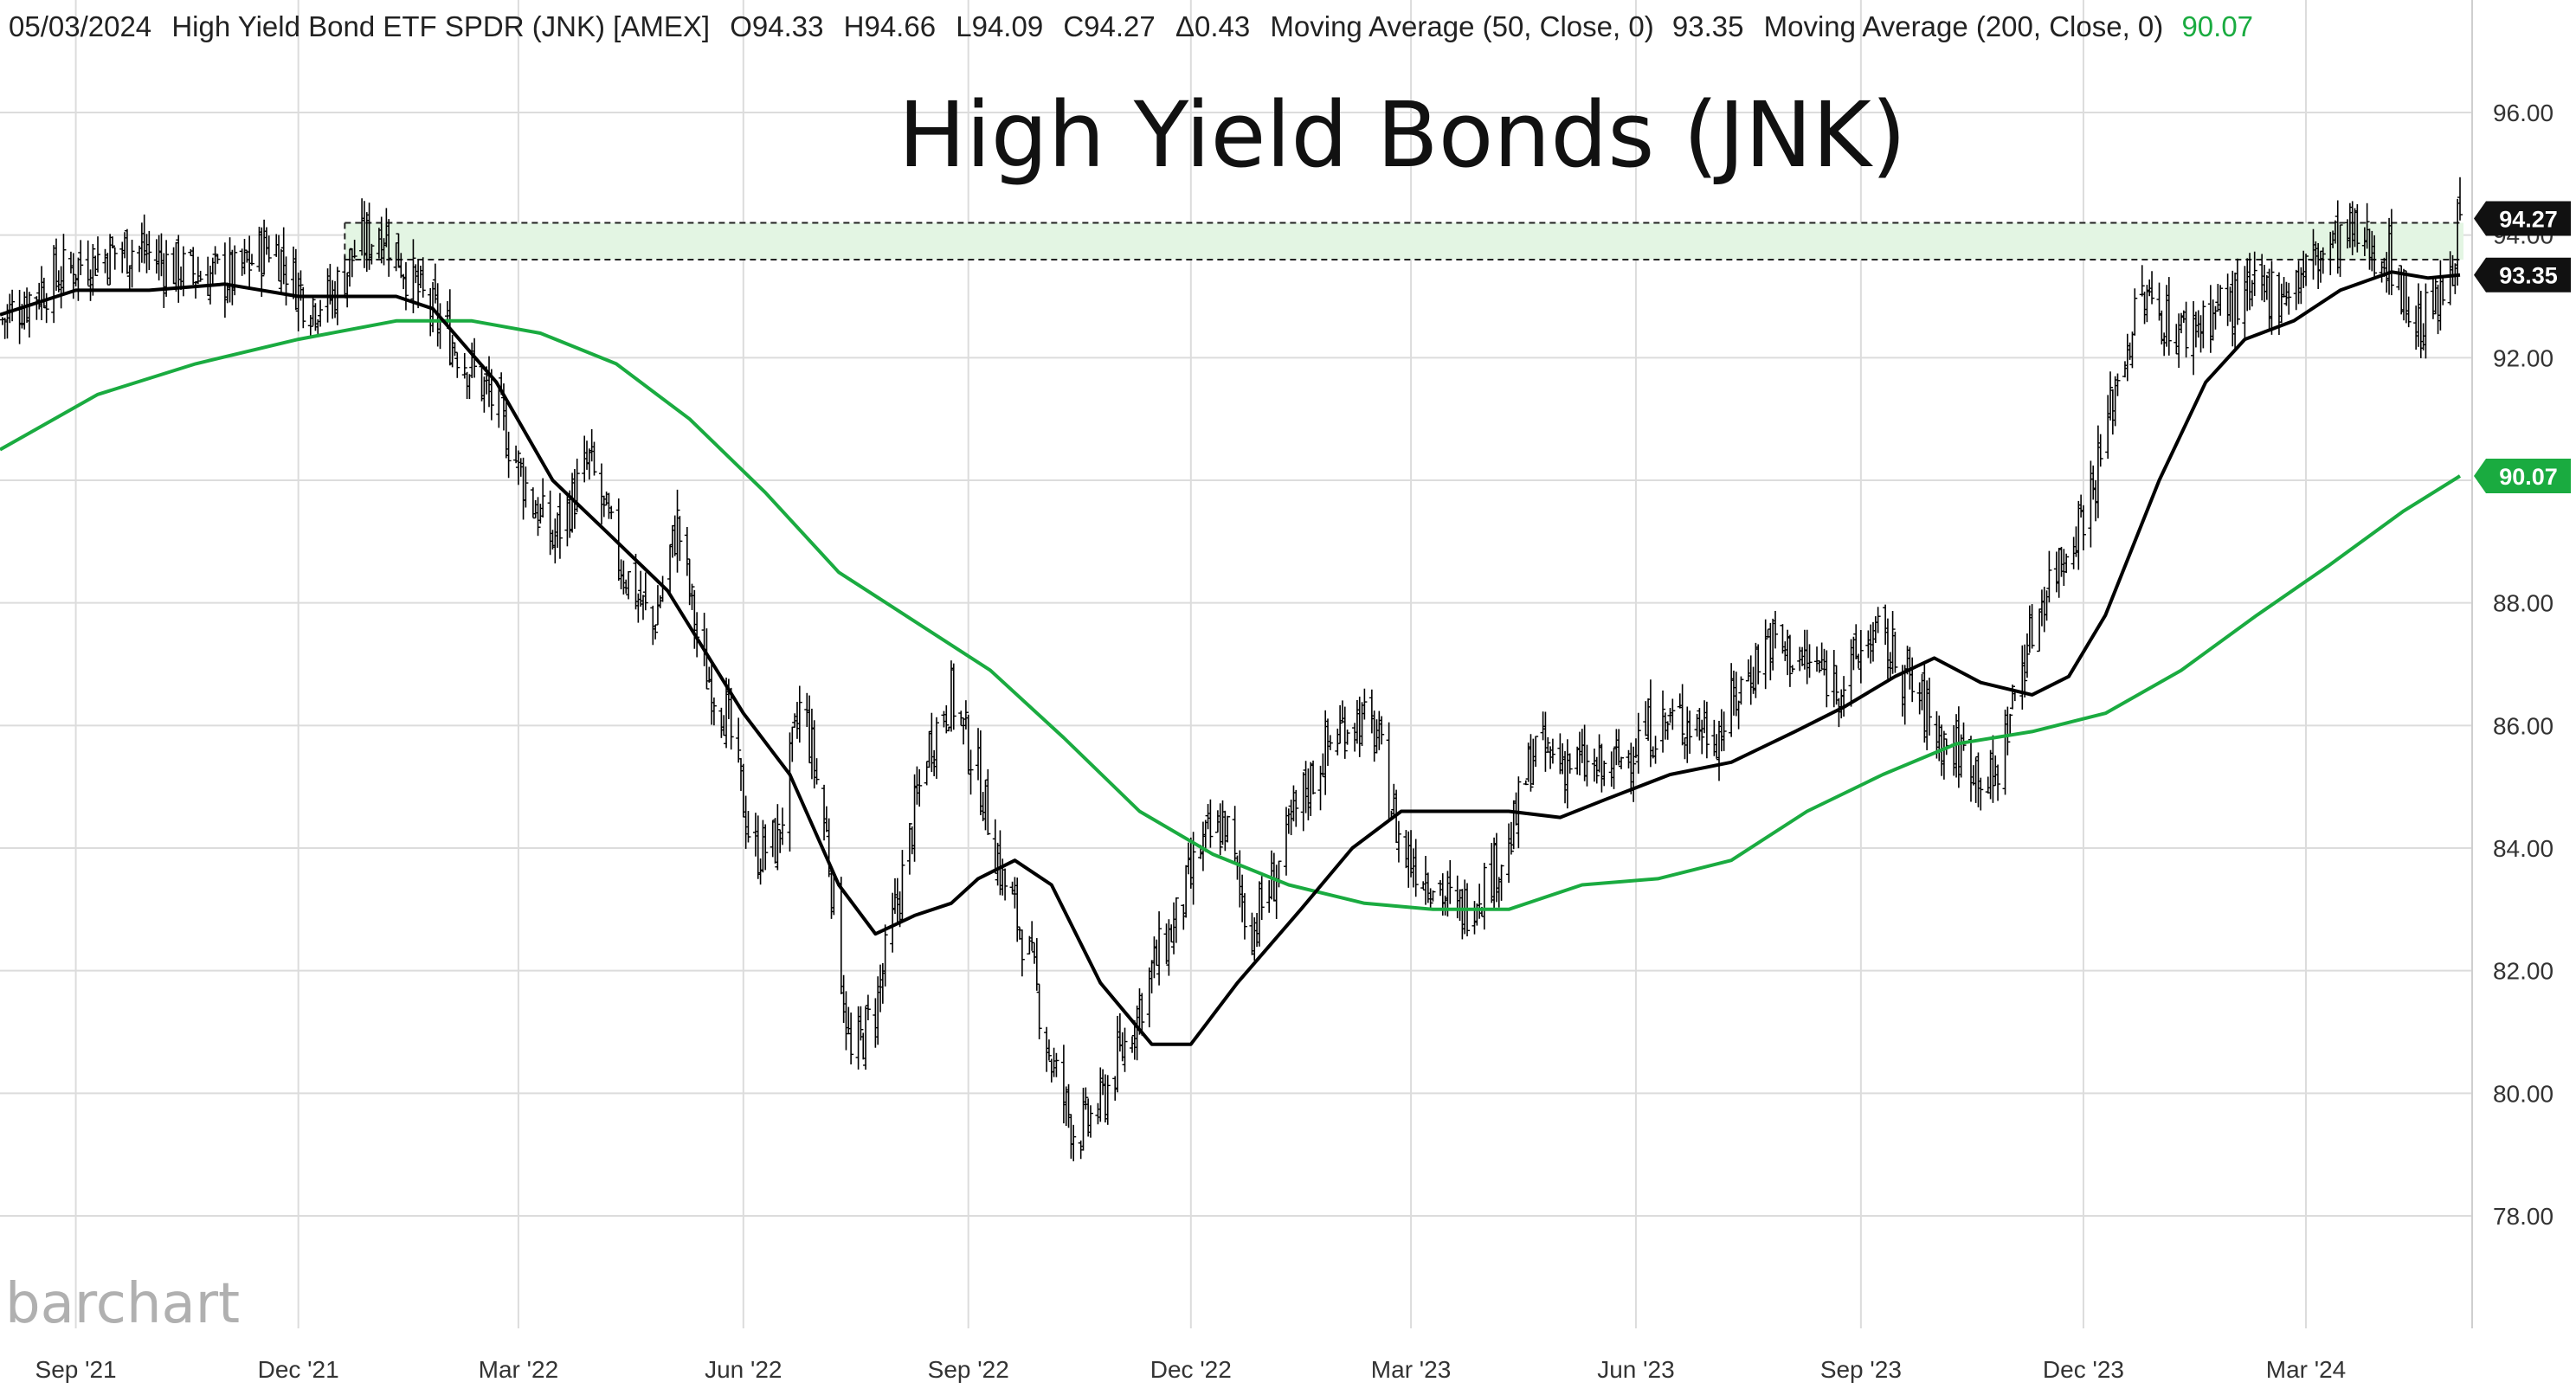  Describe the element at coordinates (298, 1369) in the screenshot. I see `x-tick-label: Dec '21` at that location.